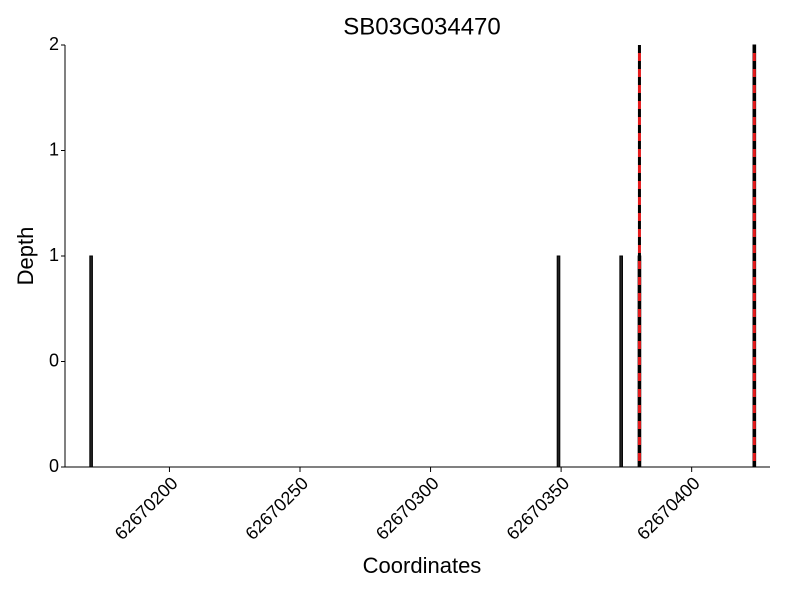  I want to click on x-tick-label: 62670300, so click(407, 508).